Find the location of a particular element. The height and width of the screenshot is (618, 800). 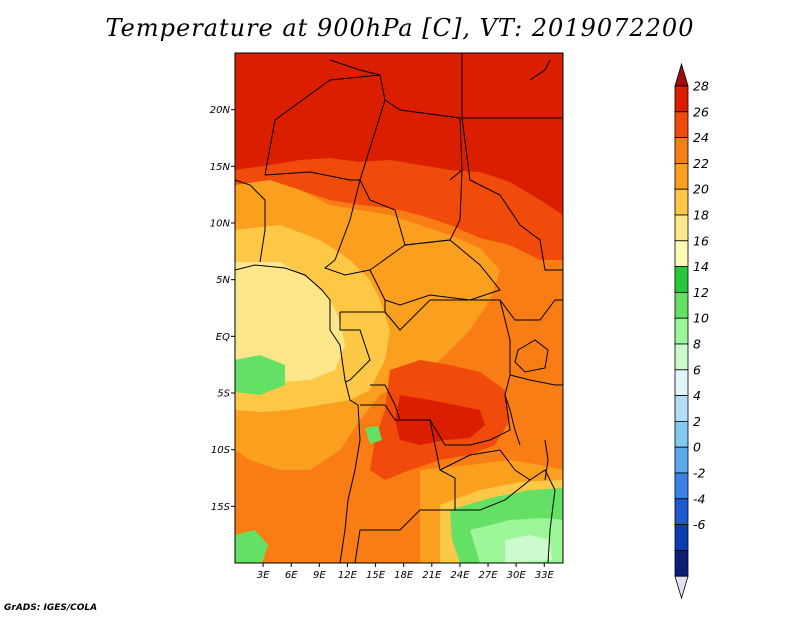

boundary-east-africa is located at coordinates (531, 310).